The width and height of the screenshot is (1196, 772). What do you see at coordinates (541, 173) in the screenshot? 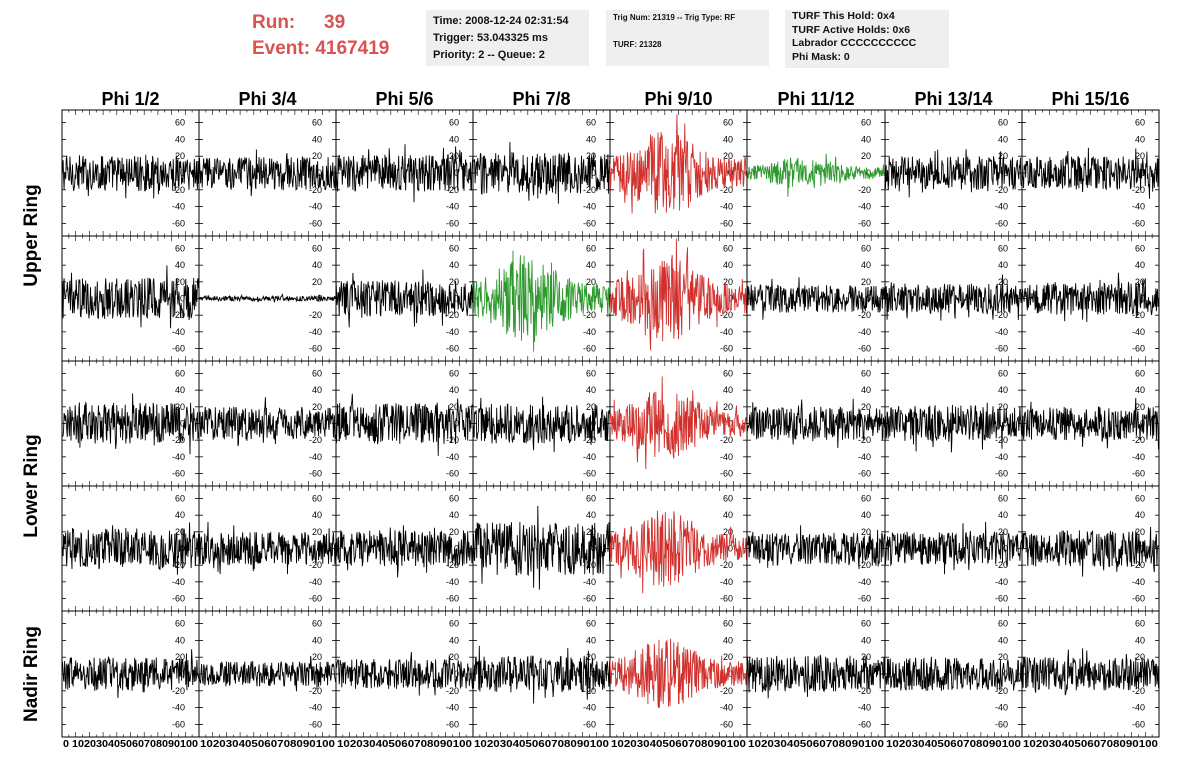
I see `panel-r1-c4: -60 -40 -20 0 20 40 60` at bounding box center [541, 173].